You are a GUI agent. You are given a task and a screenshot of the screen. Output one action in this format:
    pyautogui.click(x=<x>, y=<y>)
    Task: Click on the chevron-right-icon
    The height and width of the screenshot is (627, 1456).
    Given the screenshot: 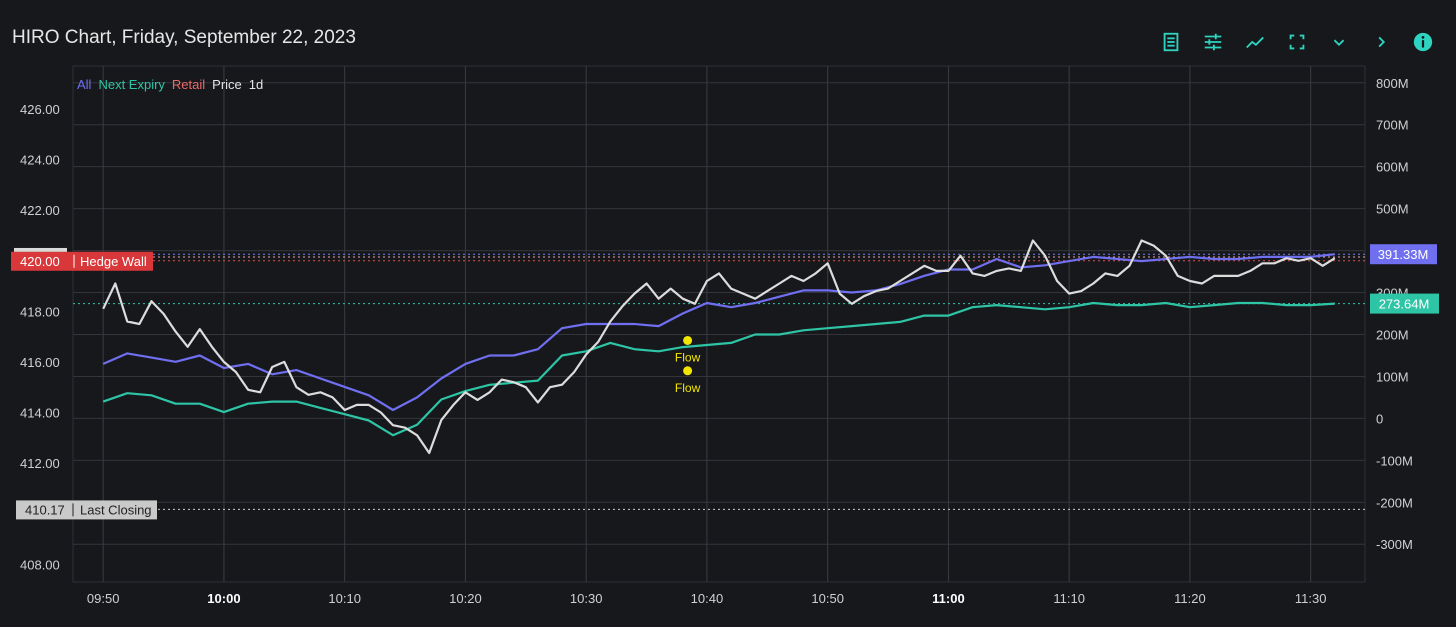 What is the action you would take?
    pyautogui.click(x=1382, y=42)
    